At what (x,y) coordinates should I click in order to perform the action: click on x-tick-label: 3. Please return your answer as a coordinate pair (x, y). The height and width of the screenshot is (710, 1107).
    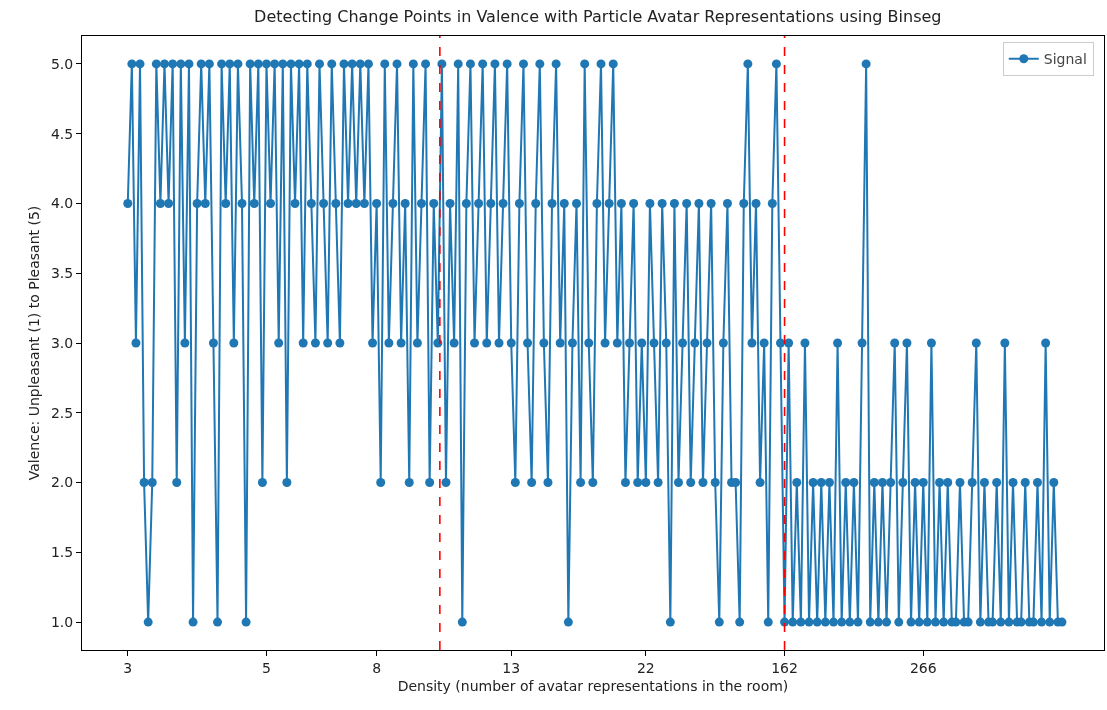
    Looking at the image, I should click on (128, 667).